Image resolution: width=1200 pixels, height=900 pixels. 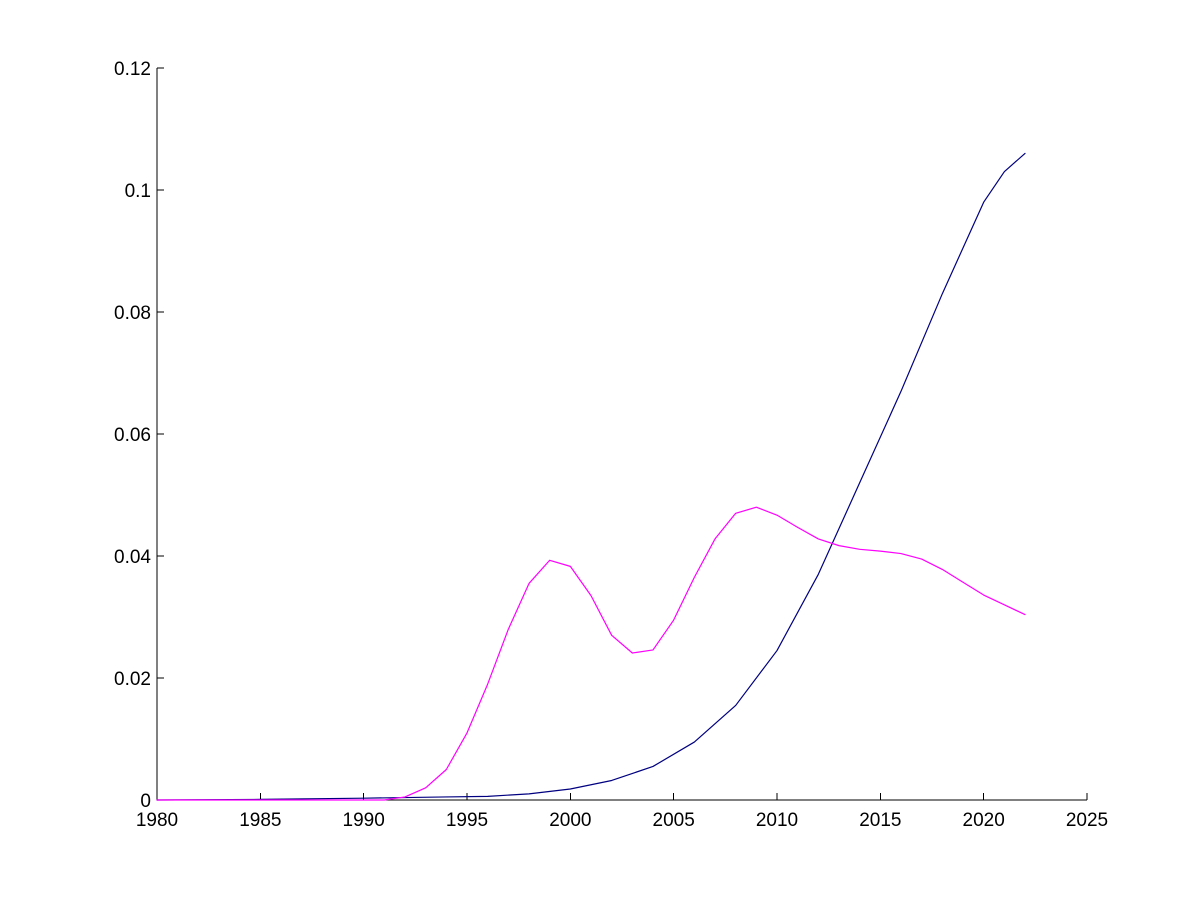 What do you see at coordinates (132, 69) in the screenshot?
I see `y-tick-label: 0.12` at bounding box center [132, 69].